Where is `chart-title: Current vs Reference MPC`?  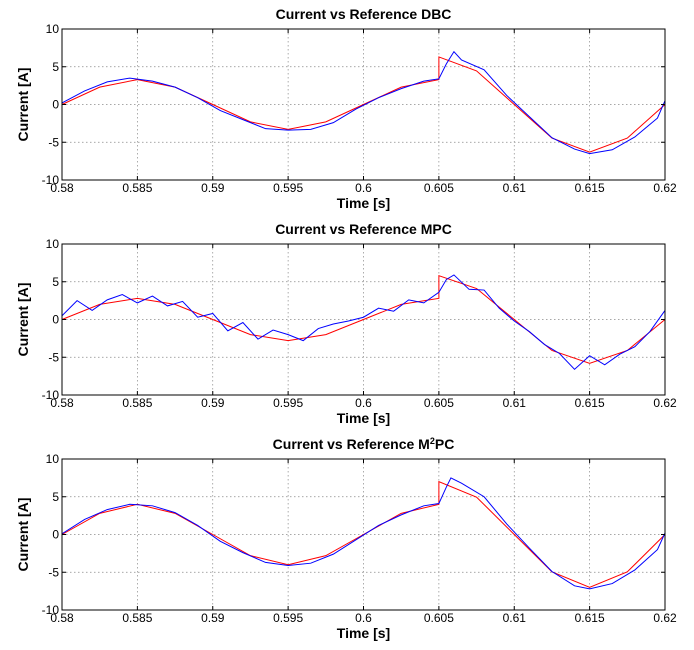 chart-title: Current vs Reference MPC is located at coordinates (363, 229).